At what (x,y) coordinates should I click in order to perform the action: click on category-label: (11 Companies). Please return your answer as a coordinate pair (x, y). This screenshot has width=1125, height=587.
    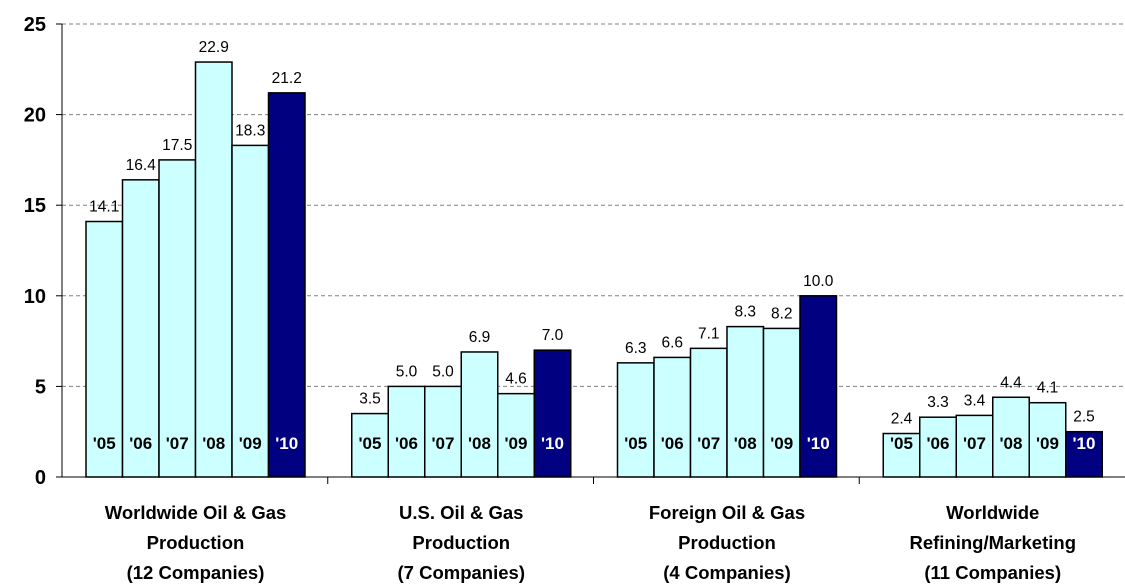
    Looking at the image, I should click on (992, 572).